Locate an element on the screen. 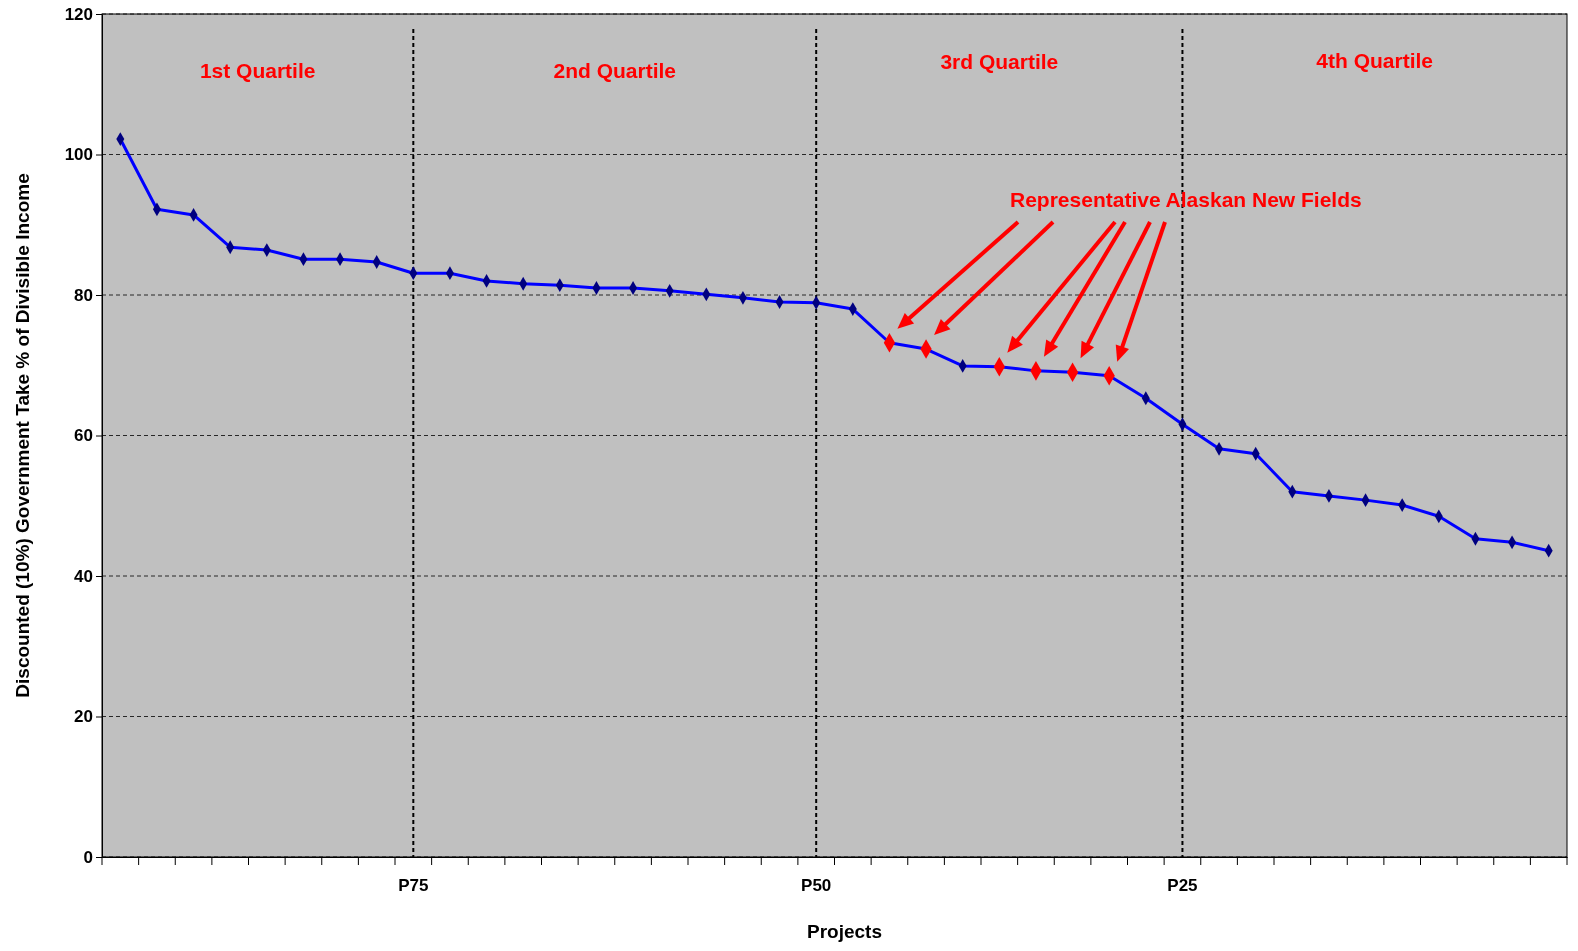 The image size is (1578, 951). annotation: 4th Quartile is located at coordinates (1375, 60).